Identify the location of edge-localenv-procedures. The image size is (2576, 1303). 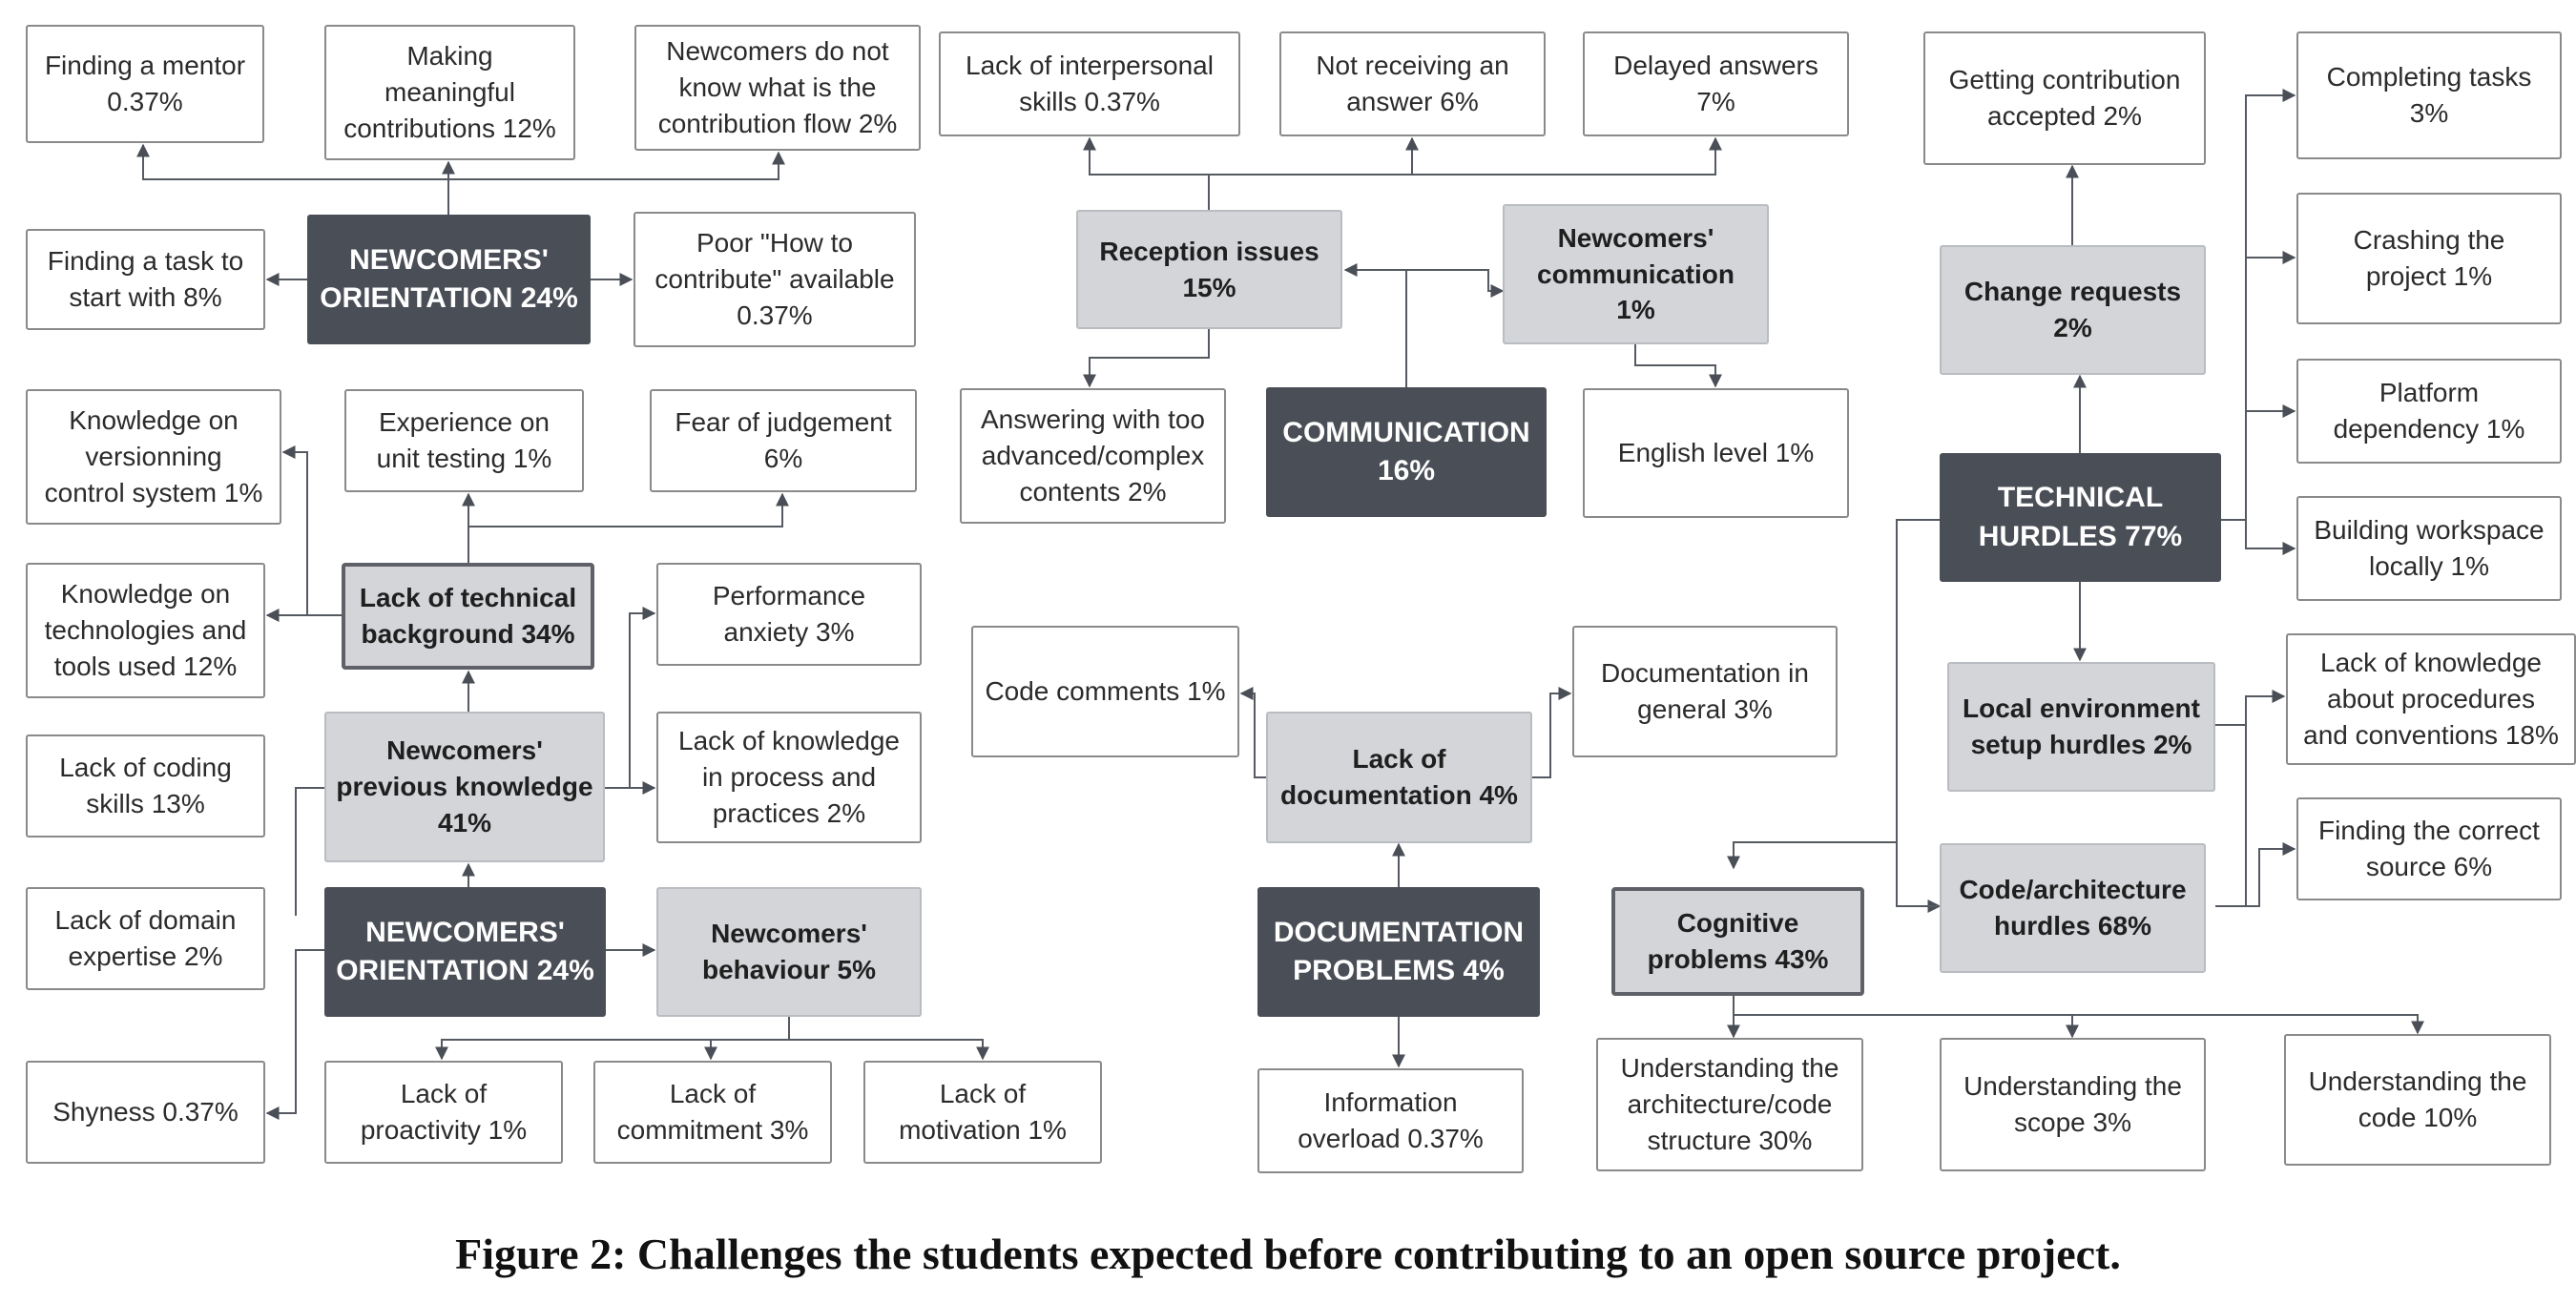
(2250, 708).